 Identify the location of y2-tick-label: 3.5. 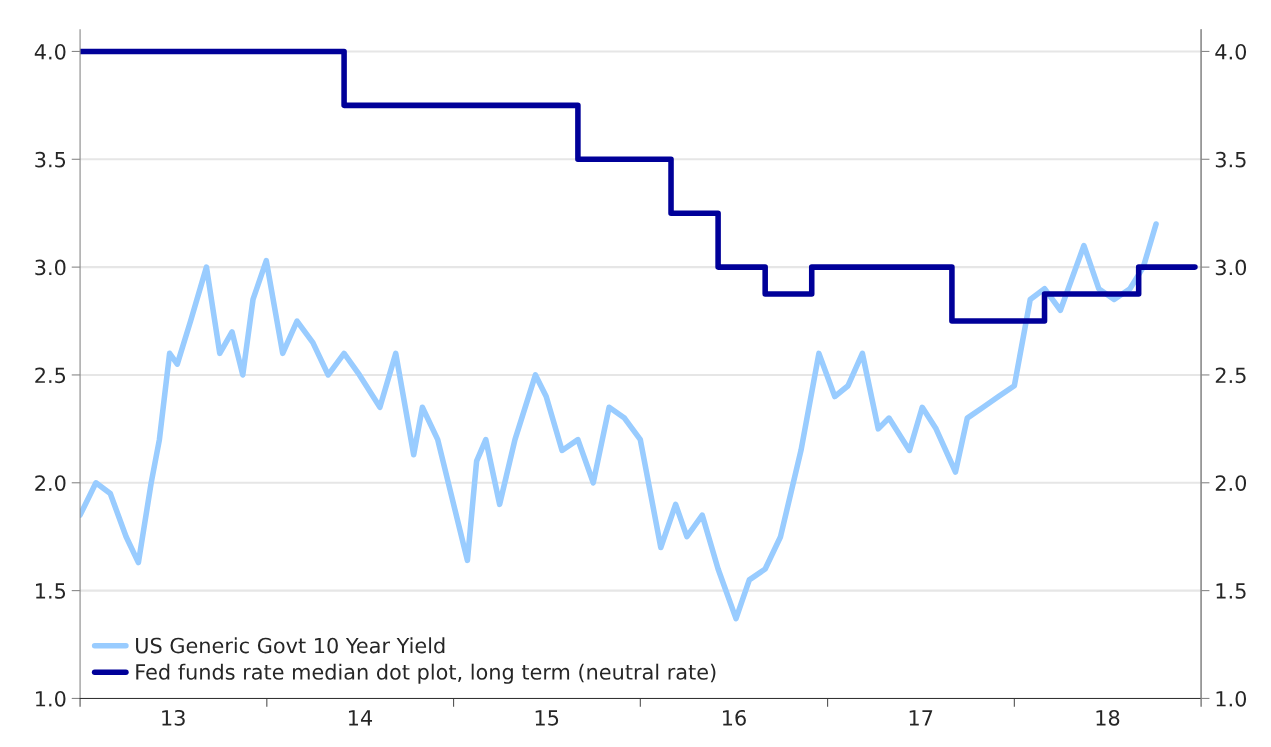
(1230, 159).